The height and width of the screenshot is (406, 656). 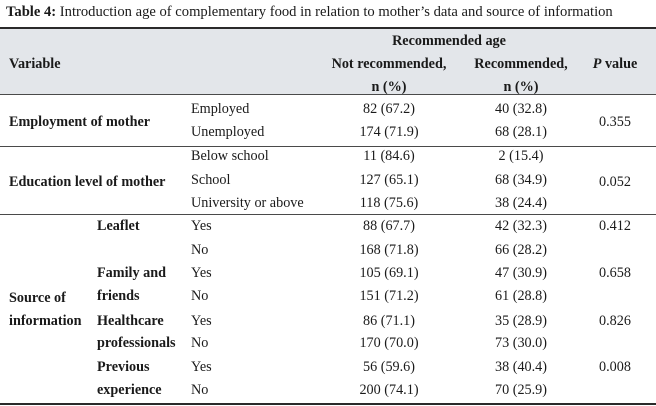 What do you see at coordinates (328, 28) in the screenshot?
I see `table-top-rule` at bounding box center [328, 28].